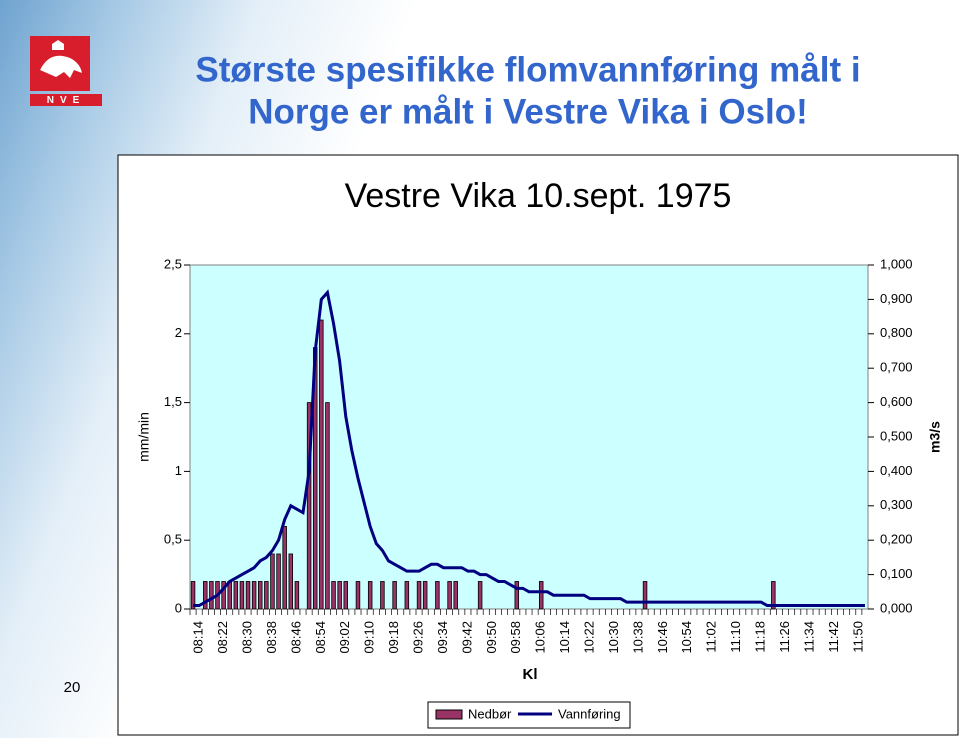 The width and height of the screenshot is (960, 738). What do you see at coordinates (490, 713) in the screenshot?
I see `legend-label: Nedbør` at bounding box center [490, 713].